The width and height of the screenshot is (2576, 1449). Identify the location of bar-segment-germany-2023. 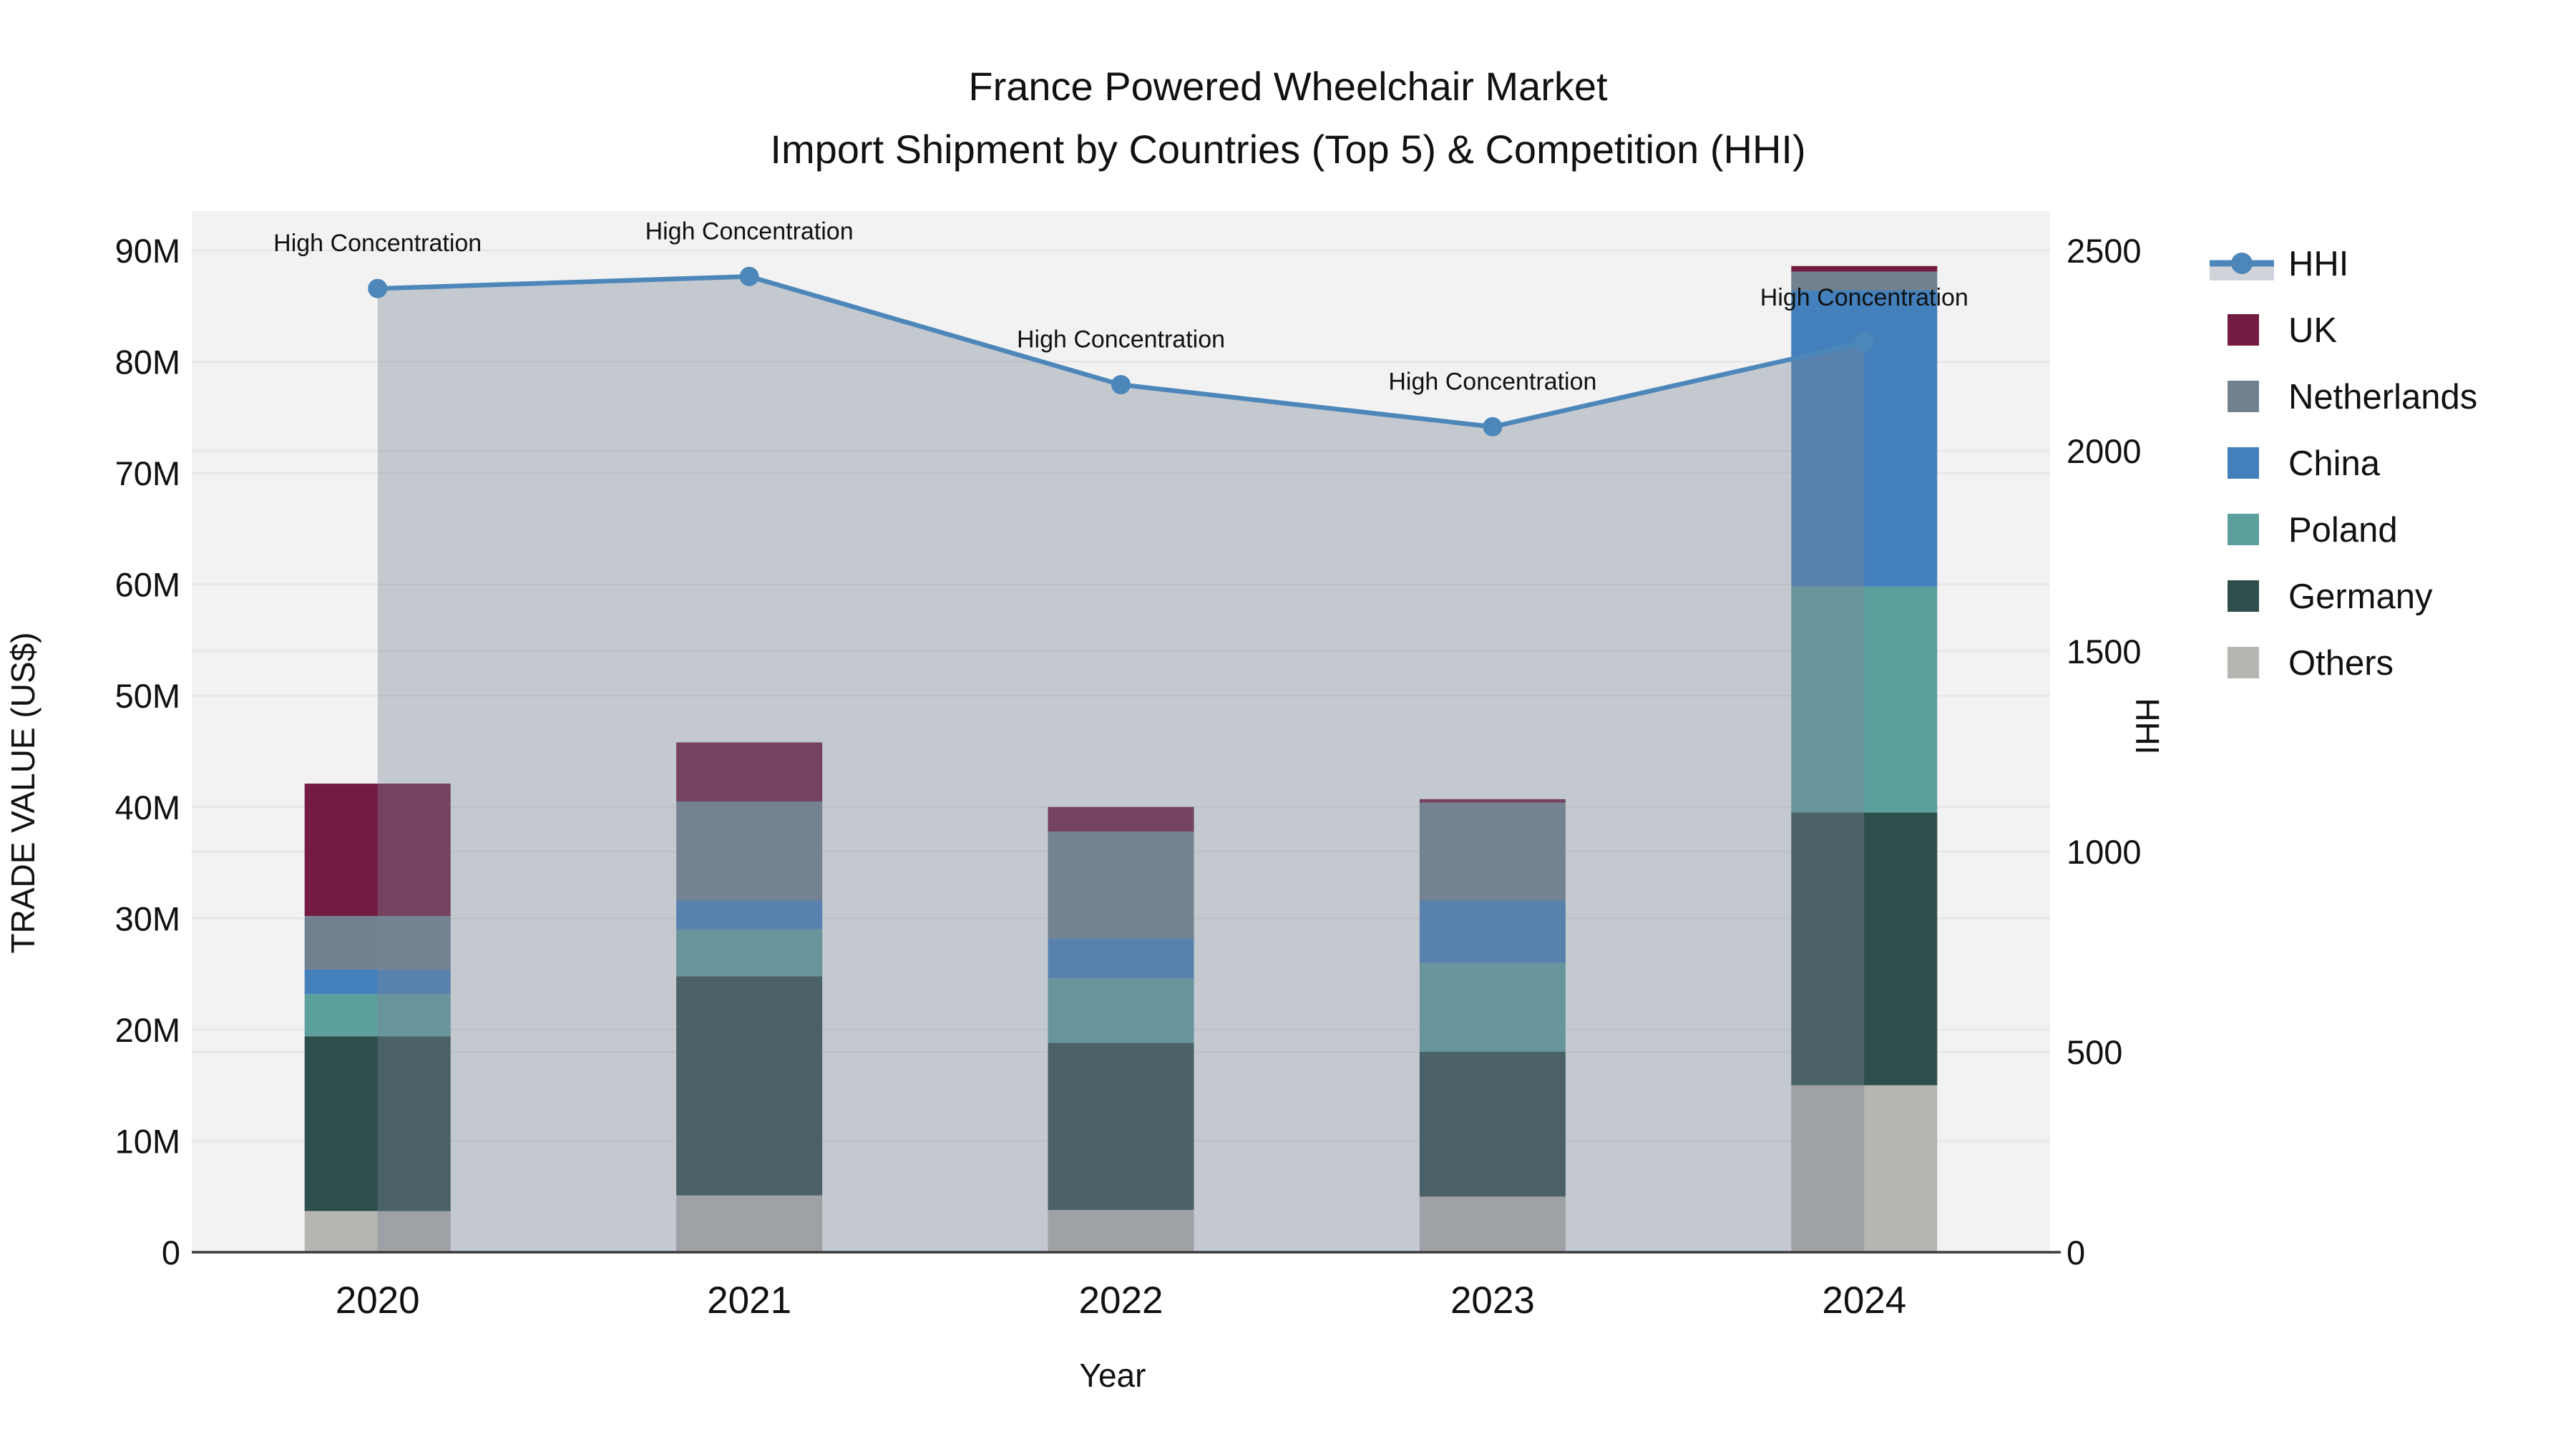
(1492, 1124).